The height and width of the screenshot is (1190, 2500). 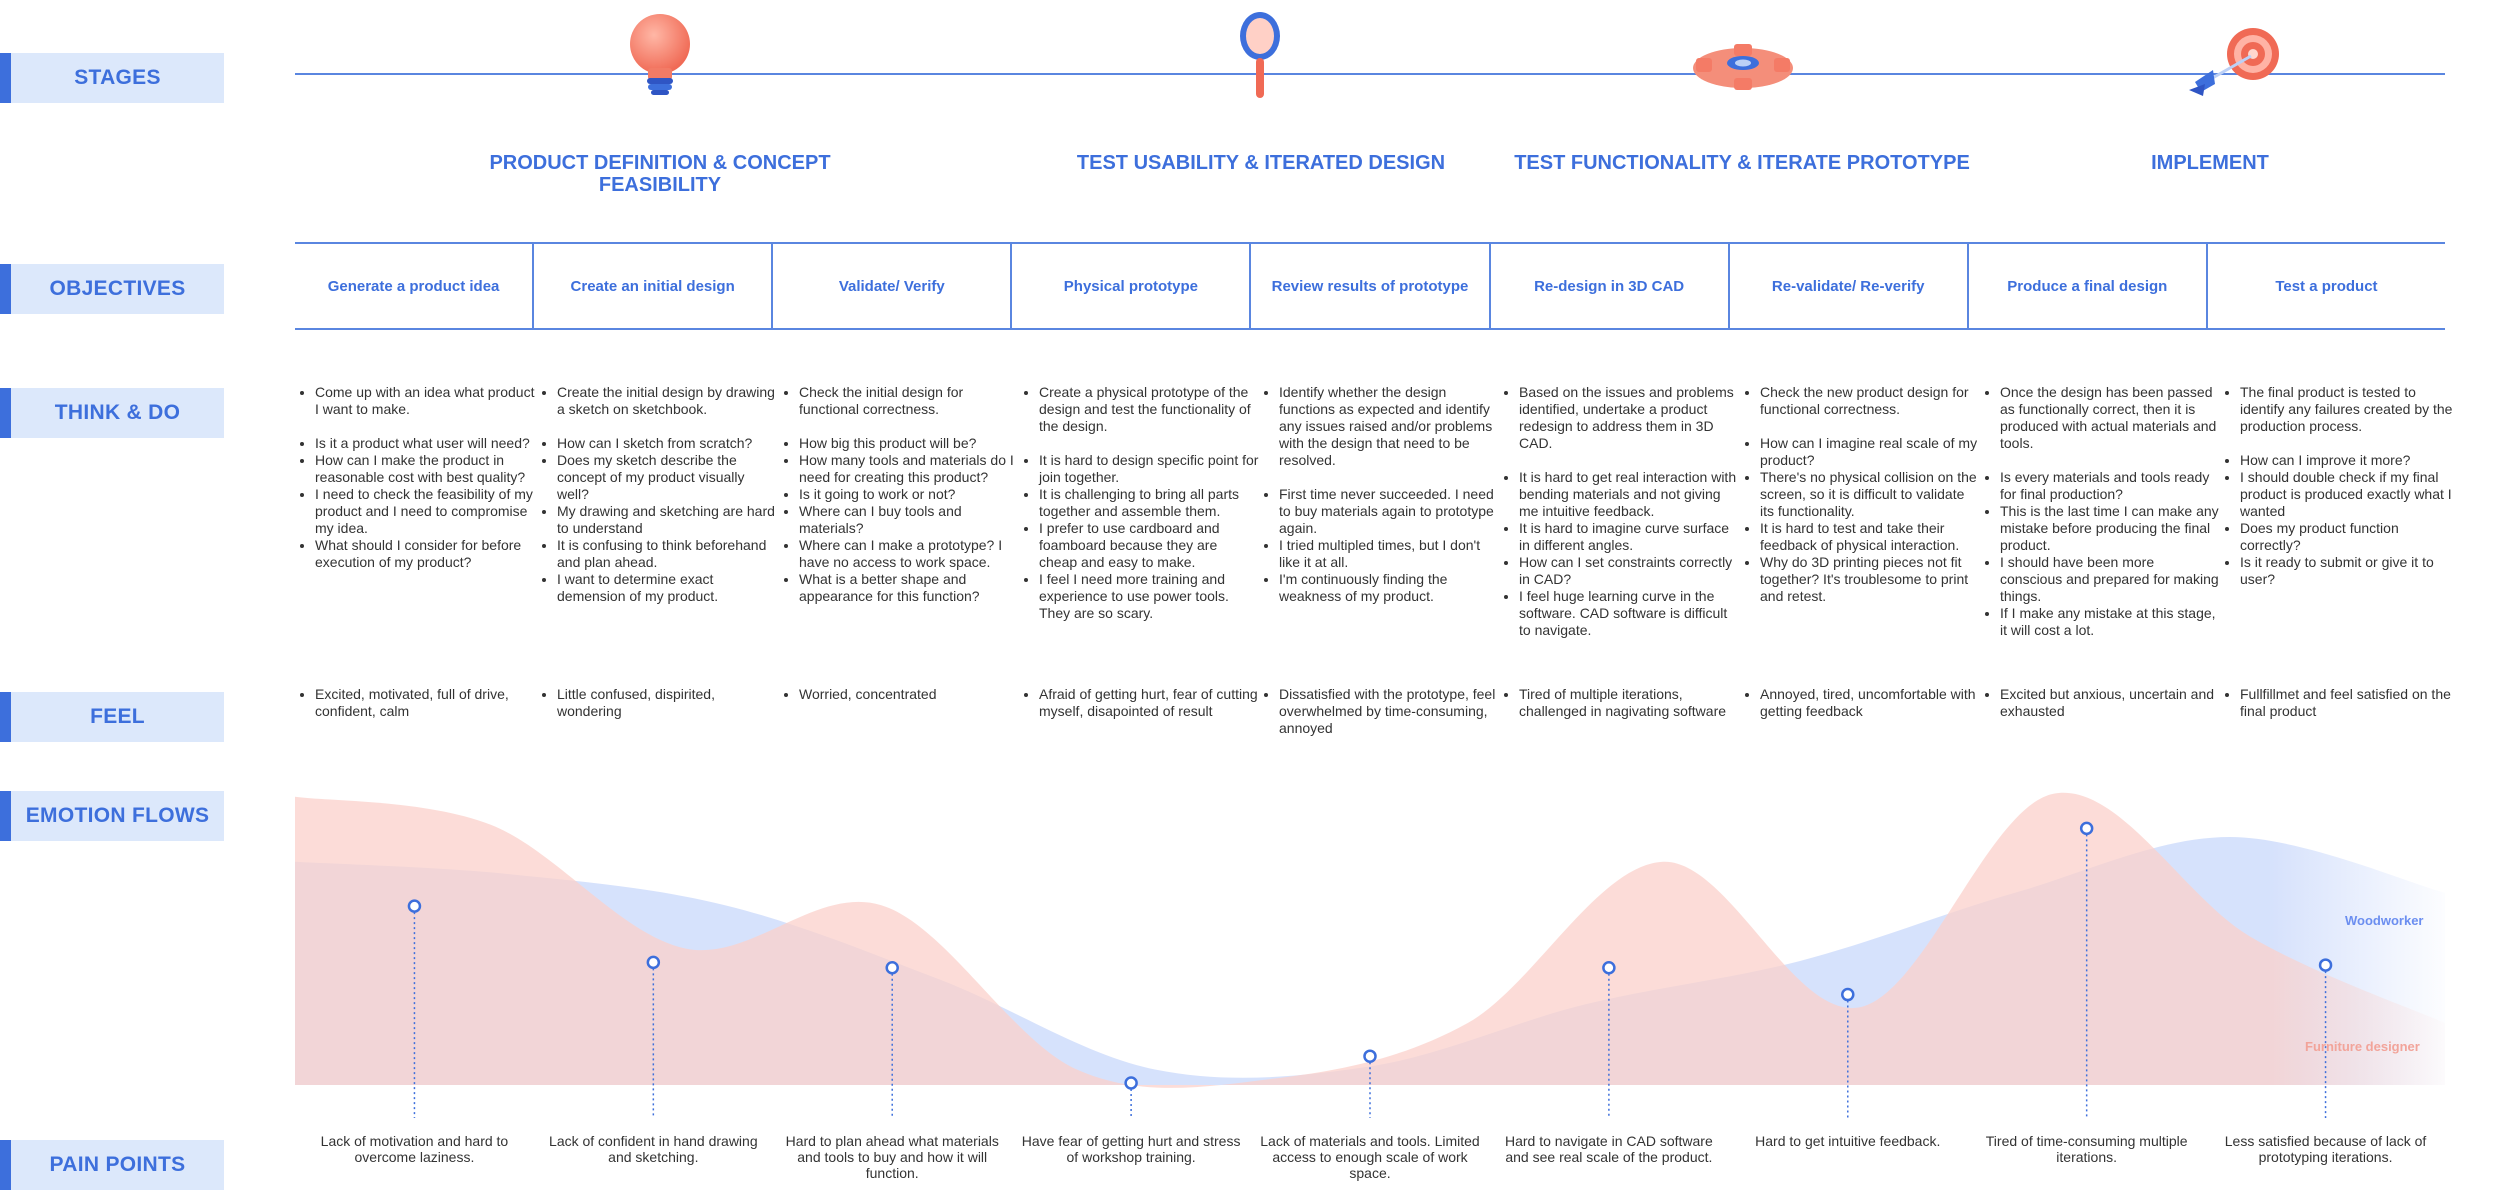 What do you see at coordinates (1370, 243) in the screenshot?
I see `objectives-top-line` at bounding box center [1370, 243].